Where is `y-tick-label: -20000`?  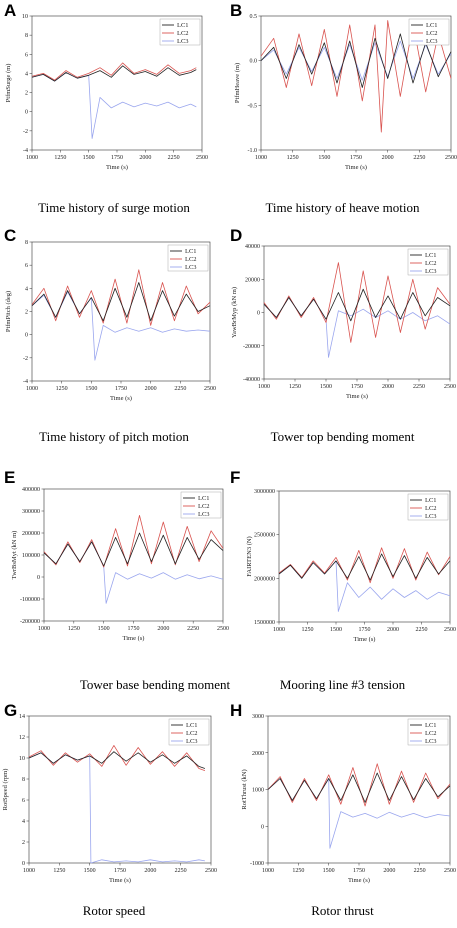 y-tick-label: -20000 is located at coordinates (251, 347).